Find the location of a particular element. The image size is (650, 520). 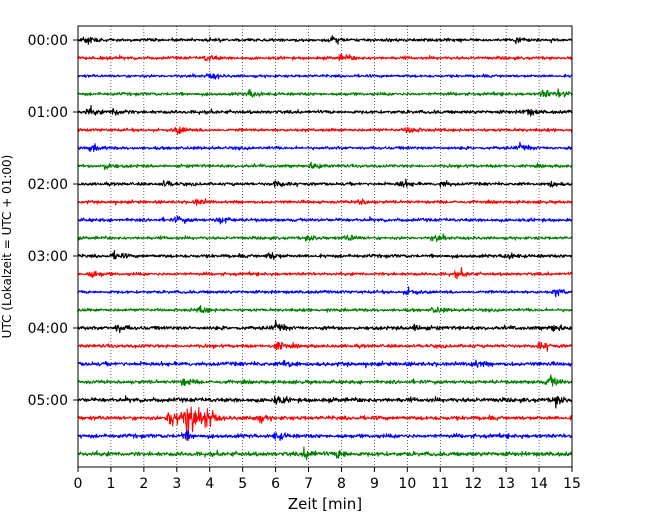

x-tick-label: 5 is located at coordinates (242, 484).